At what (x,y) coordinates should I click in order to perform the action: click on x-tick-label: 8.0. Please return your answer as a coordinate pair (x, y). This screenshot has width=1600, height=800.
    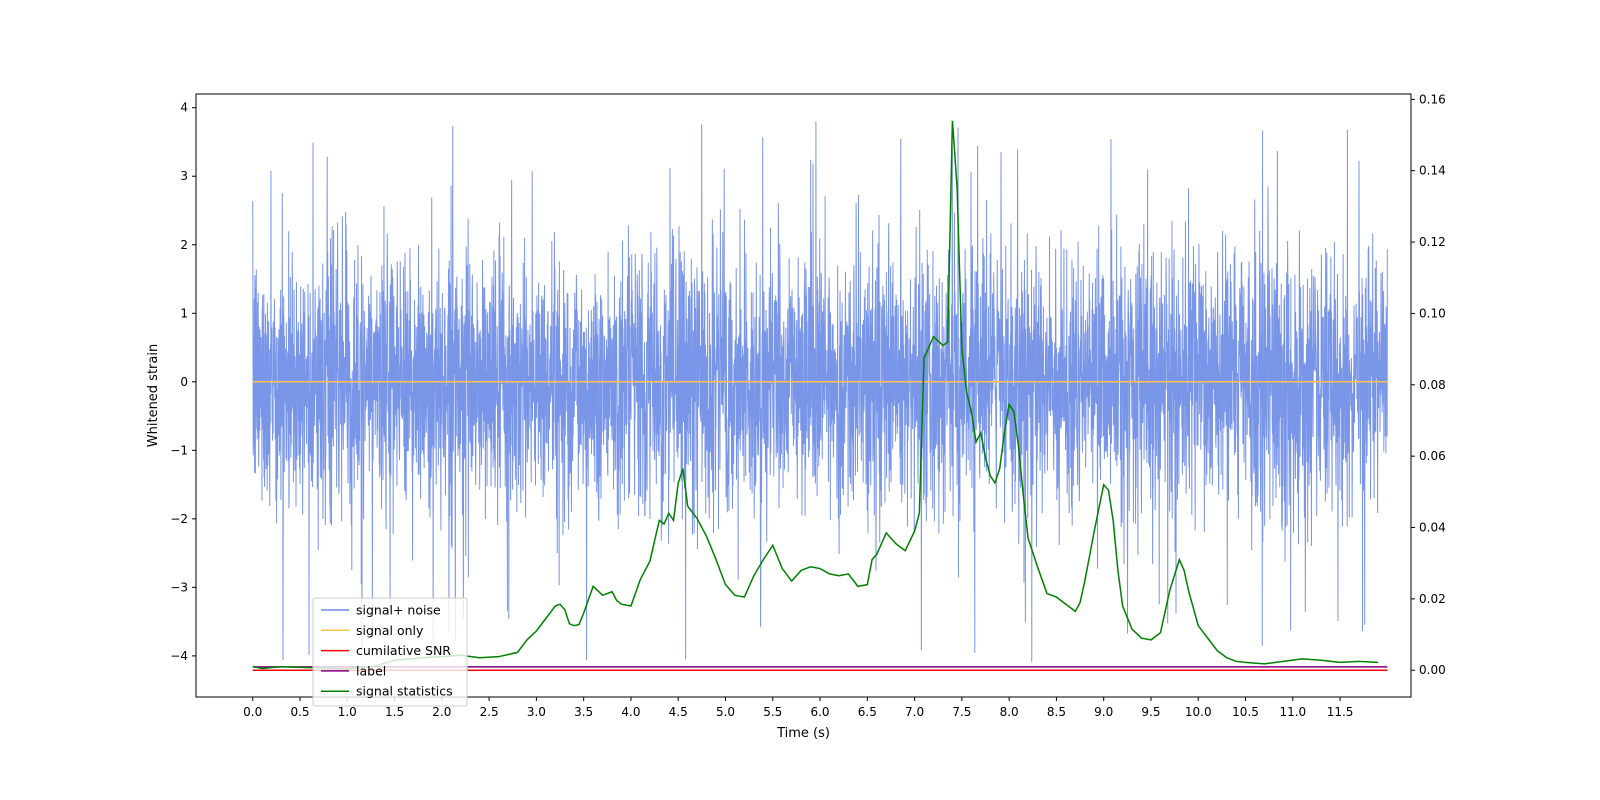
    Looking at the image, I should click on (1009, 712).